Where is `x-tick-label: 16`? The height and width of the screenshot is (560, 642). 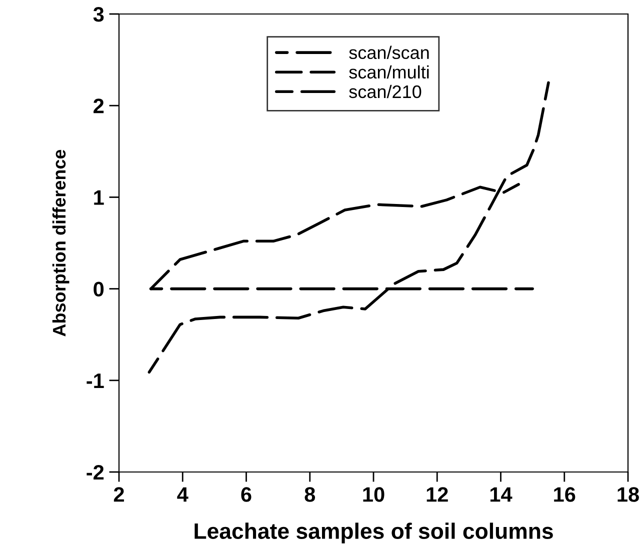 x-tick-label: 16 is located at coordinates (565, 494).